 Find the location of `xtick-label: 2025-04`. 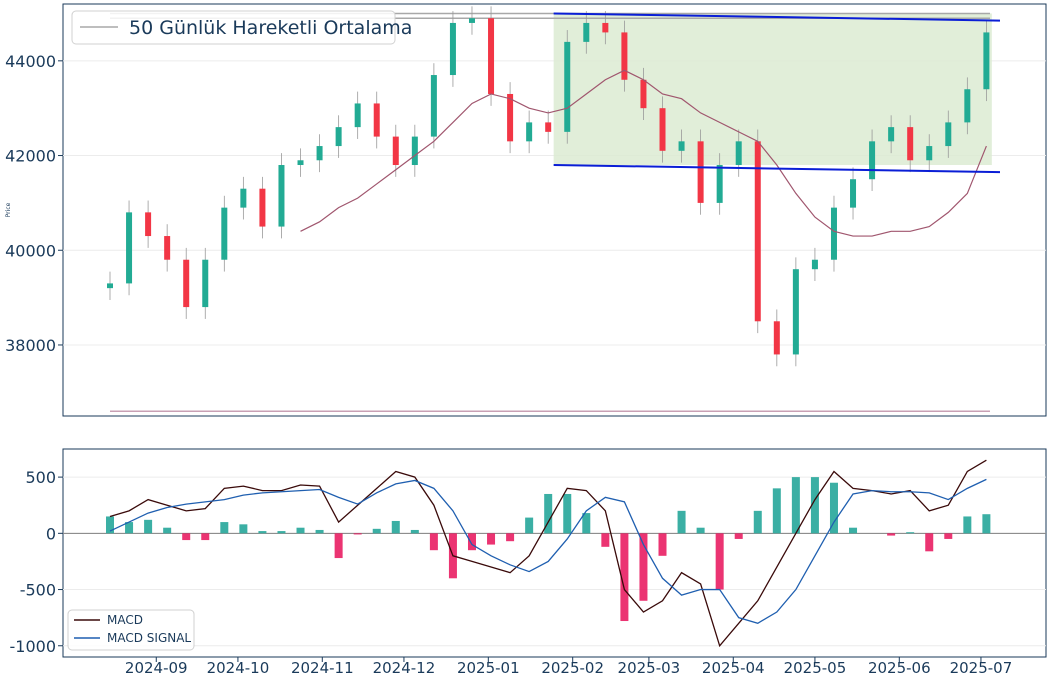

xtick-label: 2025-04 is located at coordinates (733, 668).